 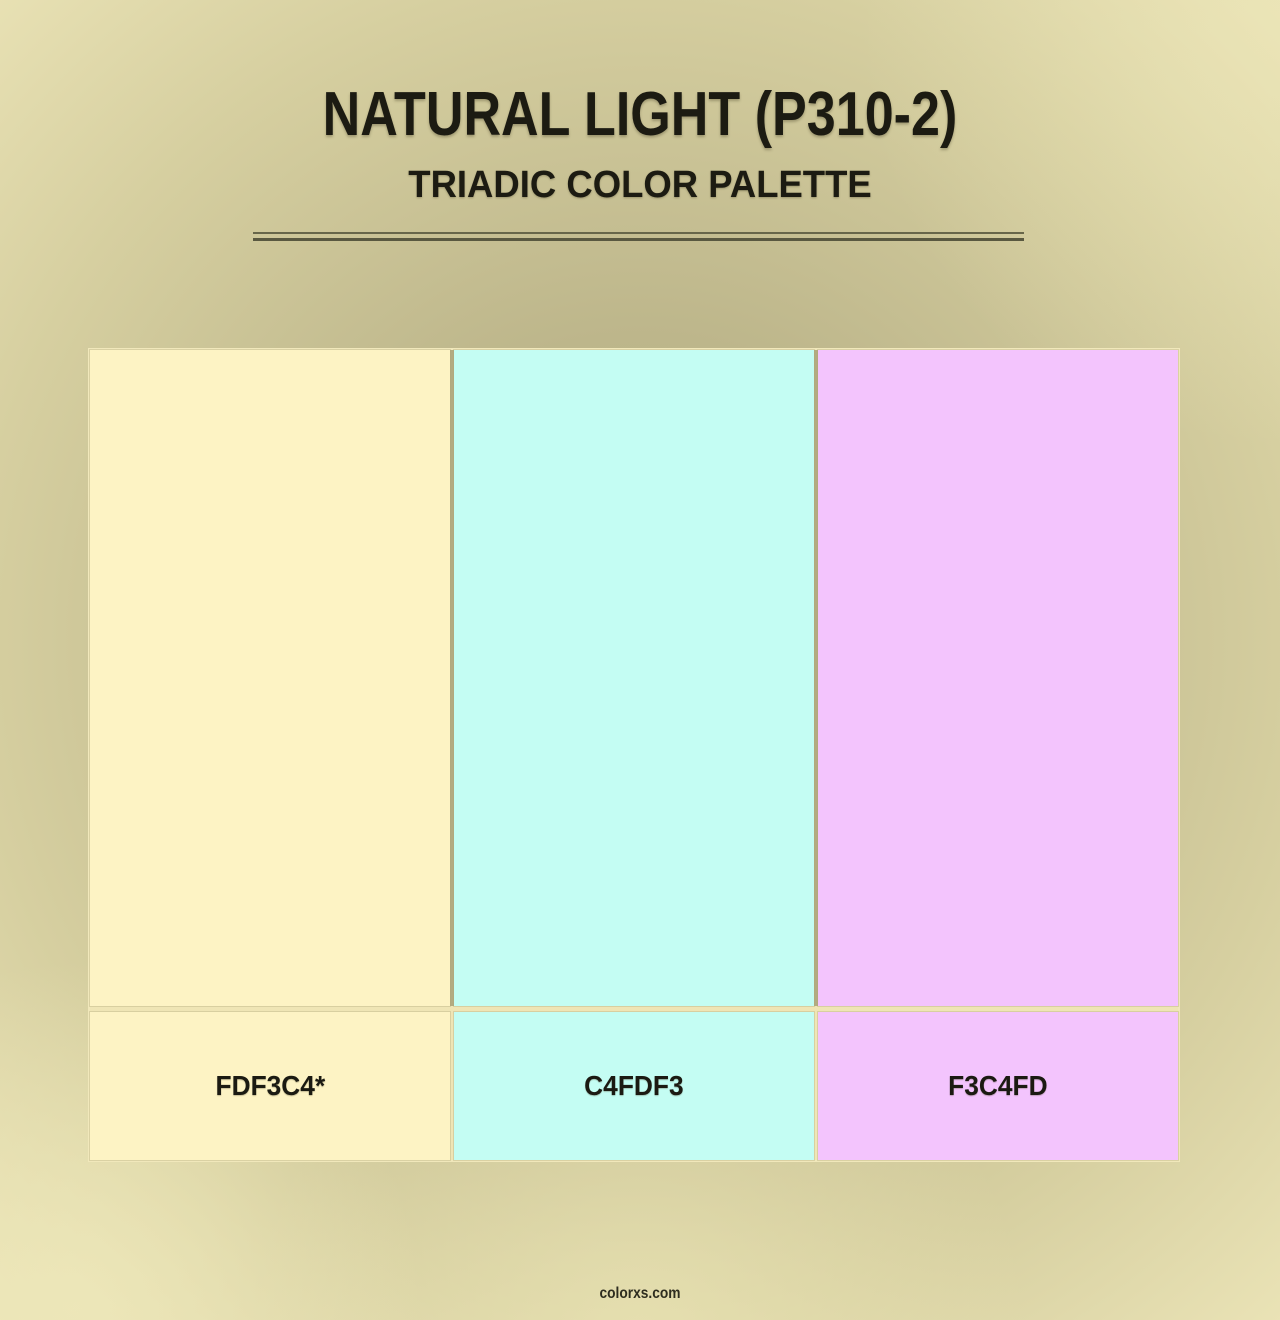 What do you see at coordinates (640, 1293) in the screenshot?
I see `site-watermark: colorxs.com` at bounding box center [640, 1293].